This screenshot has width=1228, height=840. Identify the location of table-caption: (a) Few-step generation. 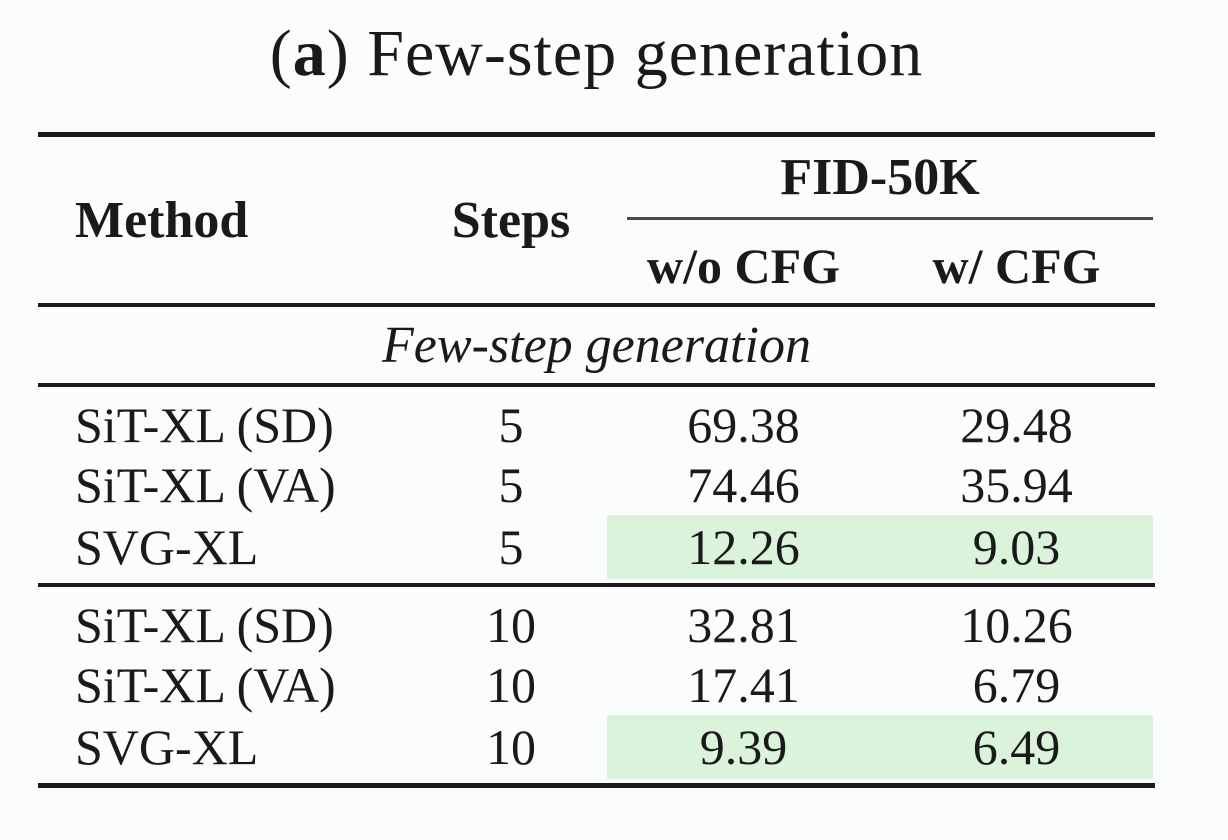
(596, 54).